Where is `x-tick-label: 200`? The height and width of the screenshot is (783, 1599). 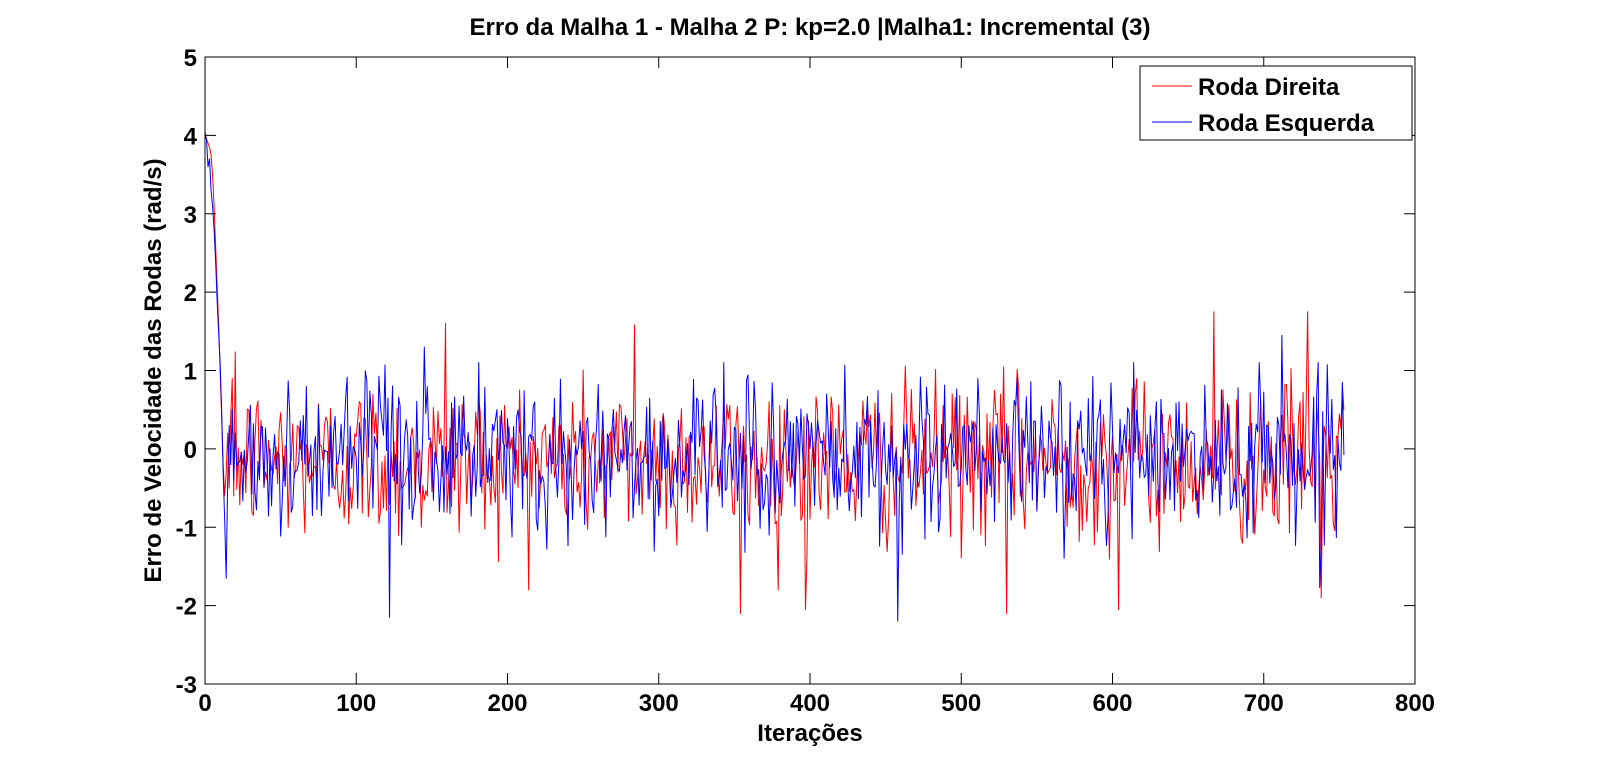
x-tick-label: 200 is located at coordinates (507, 703).